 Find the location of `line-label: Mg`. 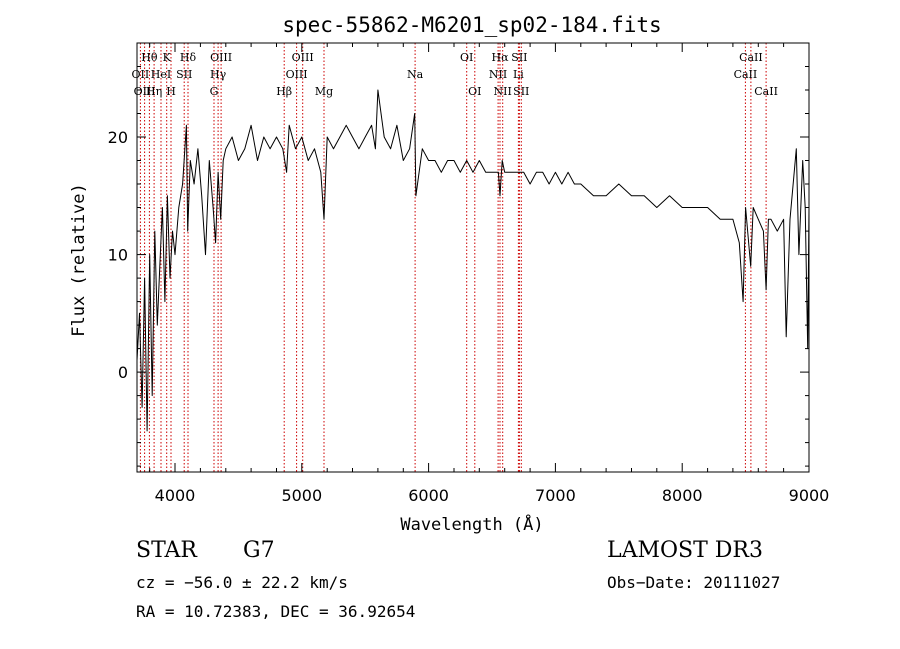

line-label: Mg is located at coordinates (324, 91).